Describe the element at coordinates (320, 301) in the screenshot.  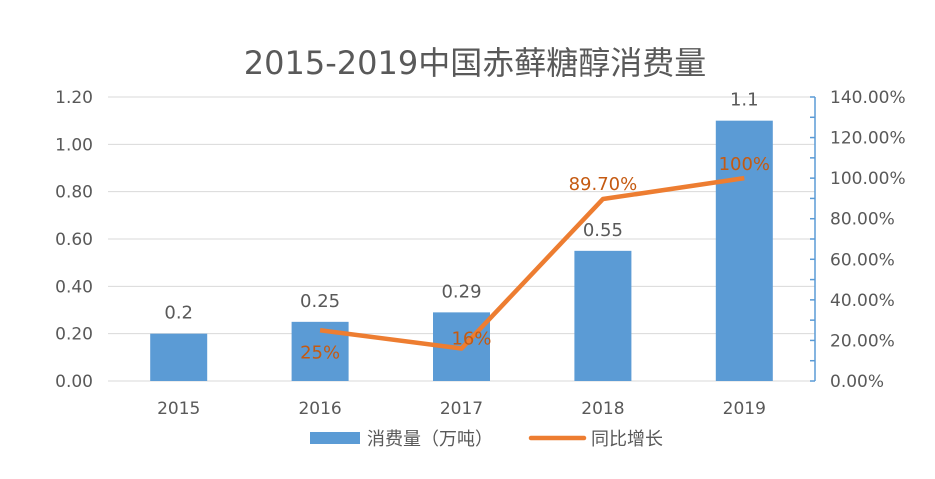
I see `bar-data-label: 0.25` at that location.